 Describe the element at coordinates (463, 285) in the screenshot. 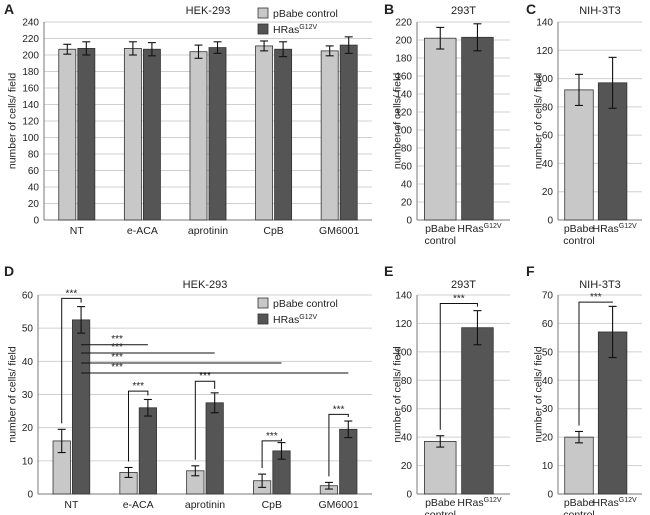

I see `chart-title: 293T` at that location.